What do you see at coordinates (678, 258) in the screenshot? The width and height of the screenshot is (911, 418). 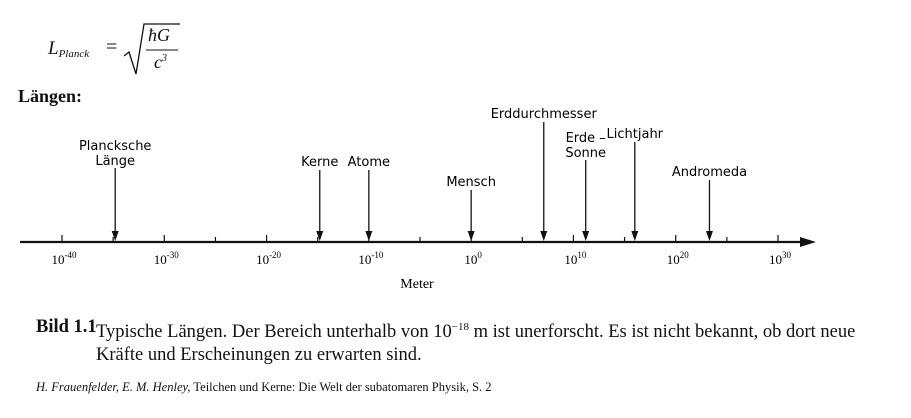 I see `tick-label: 1020` at bounding box center [678, 258].